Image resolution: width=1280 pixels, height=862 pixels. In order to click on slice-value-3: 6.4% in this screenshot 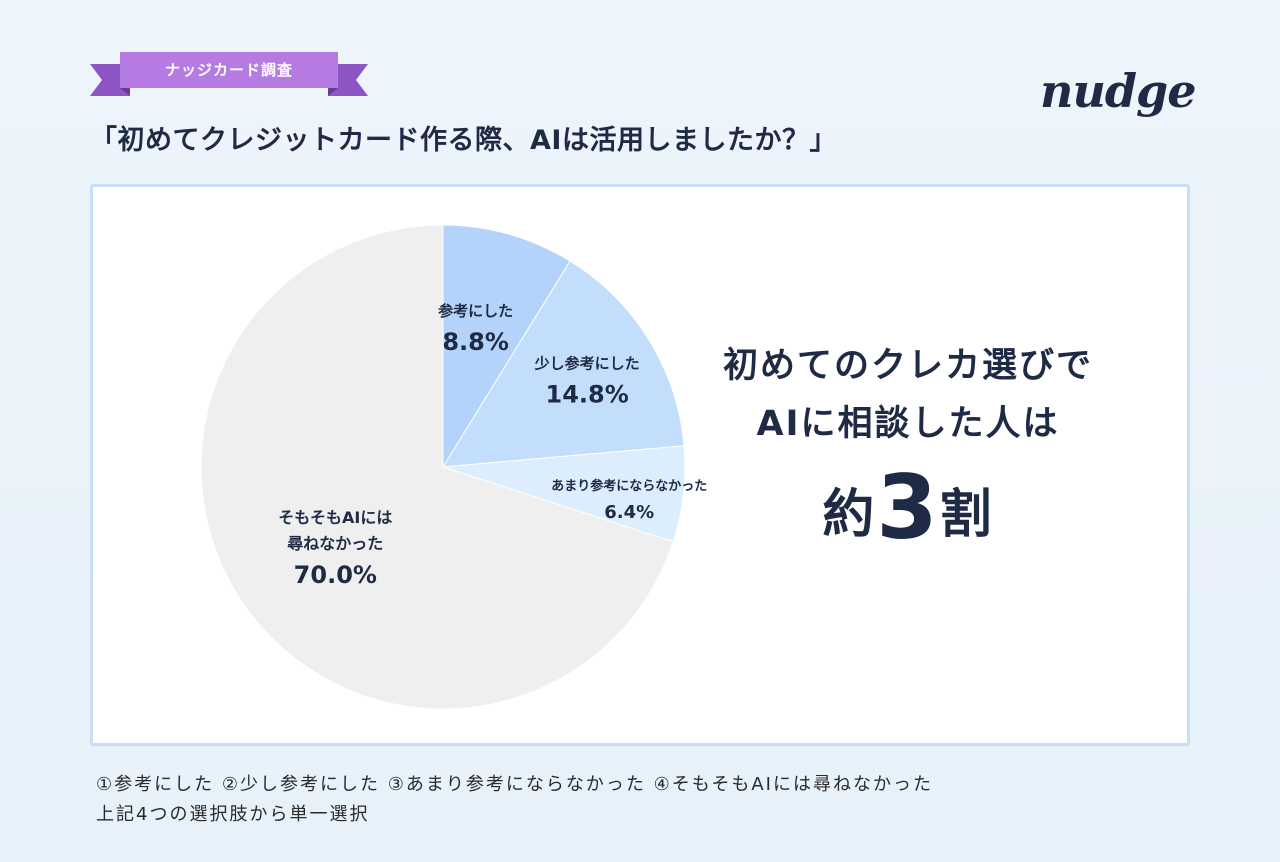, I will do `click(629, 512)`.